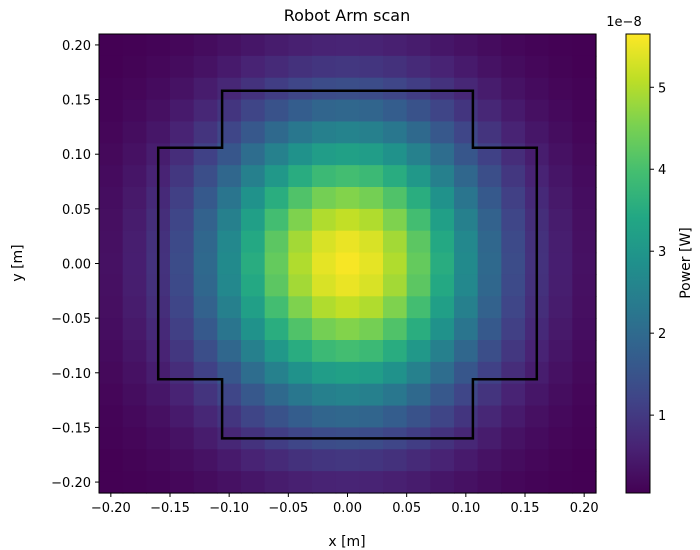 Image resolution: width=700 pixels, height=550 pixels. What do you see at coordinates (71, 374) in the screenshot?
I see `y-tick-label: −0.10` at bounding box center [71, 374].